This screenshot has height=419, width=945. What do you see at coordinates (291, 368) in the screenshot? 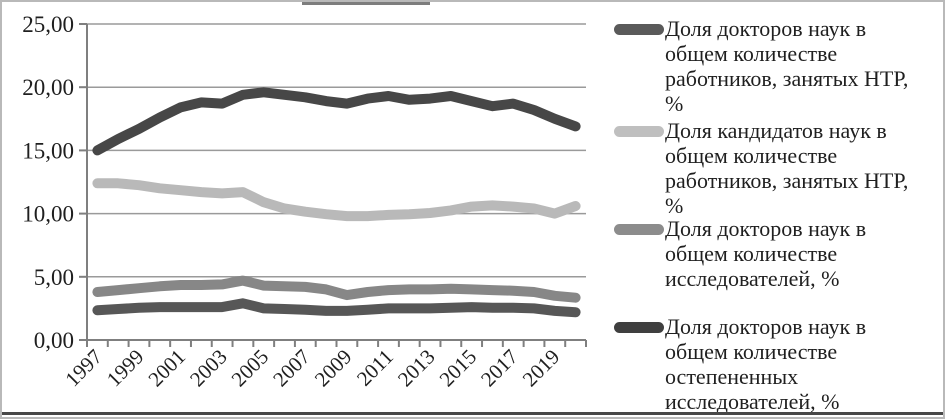
I see `x-axis-label: 2007` at bounding box center [291, 368].